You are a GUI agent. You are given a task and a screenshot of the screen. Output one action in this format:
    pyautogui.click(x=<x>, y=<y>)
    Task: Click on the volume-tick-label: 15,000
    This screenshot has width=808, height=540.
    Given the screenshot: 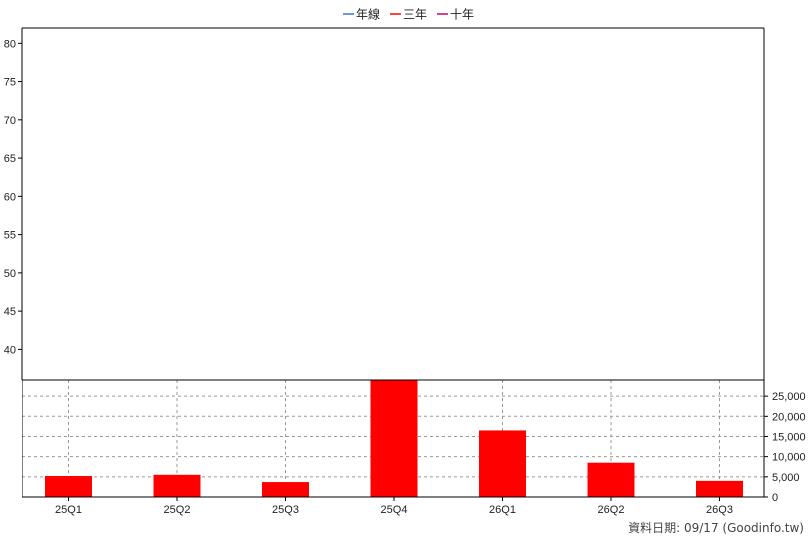 What is the action you would take?
    pyautogui.click(x=789, y=437)
    